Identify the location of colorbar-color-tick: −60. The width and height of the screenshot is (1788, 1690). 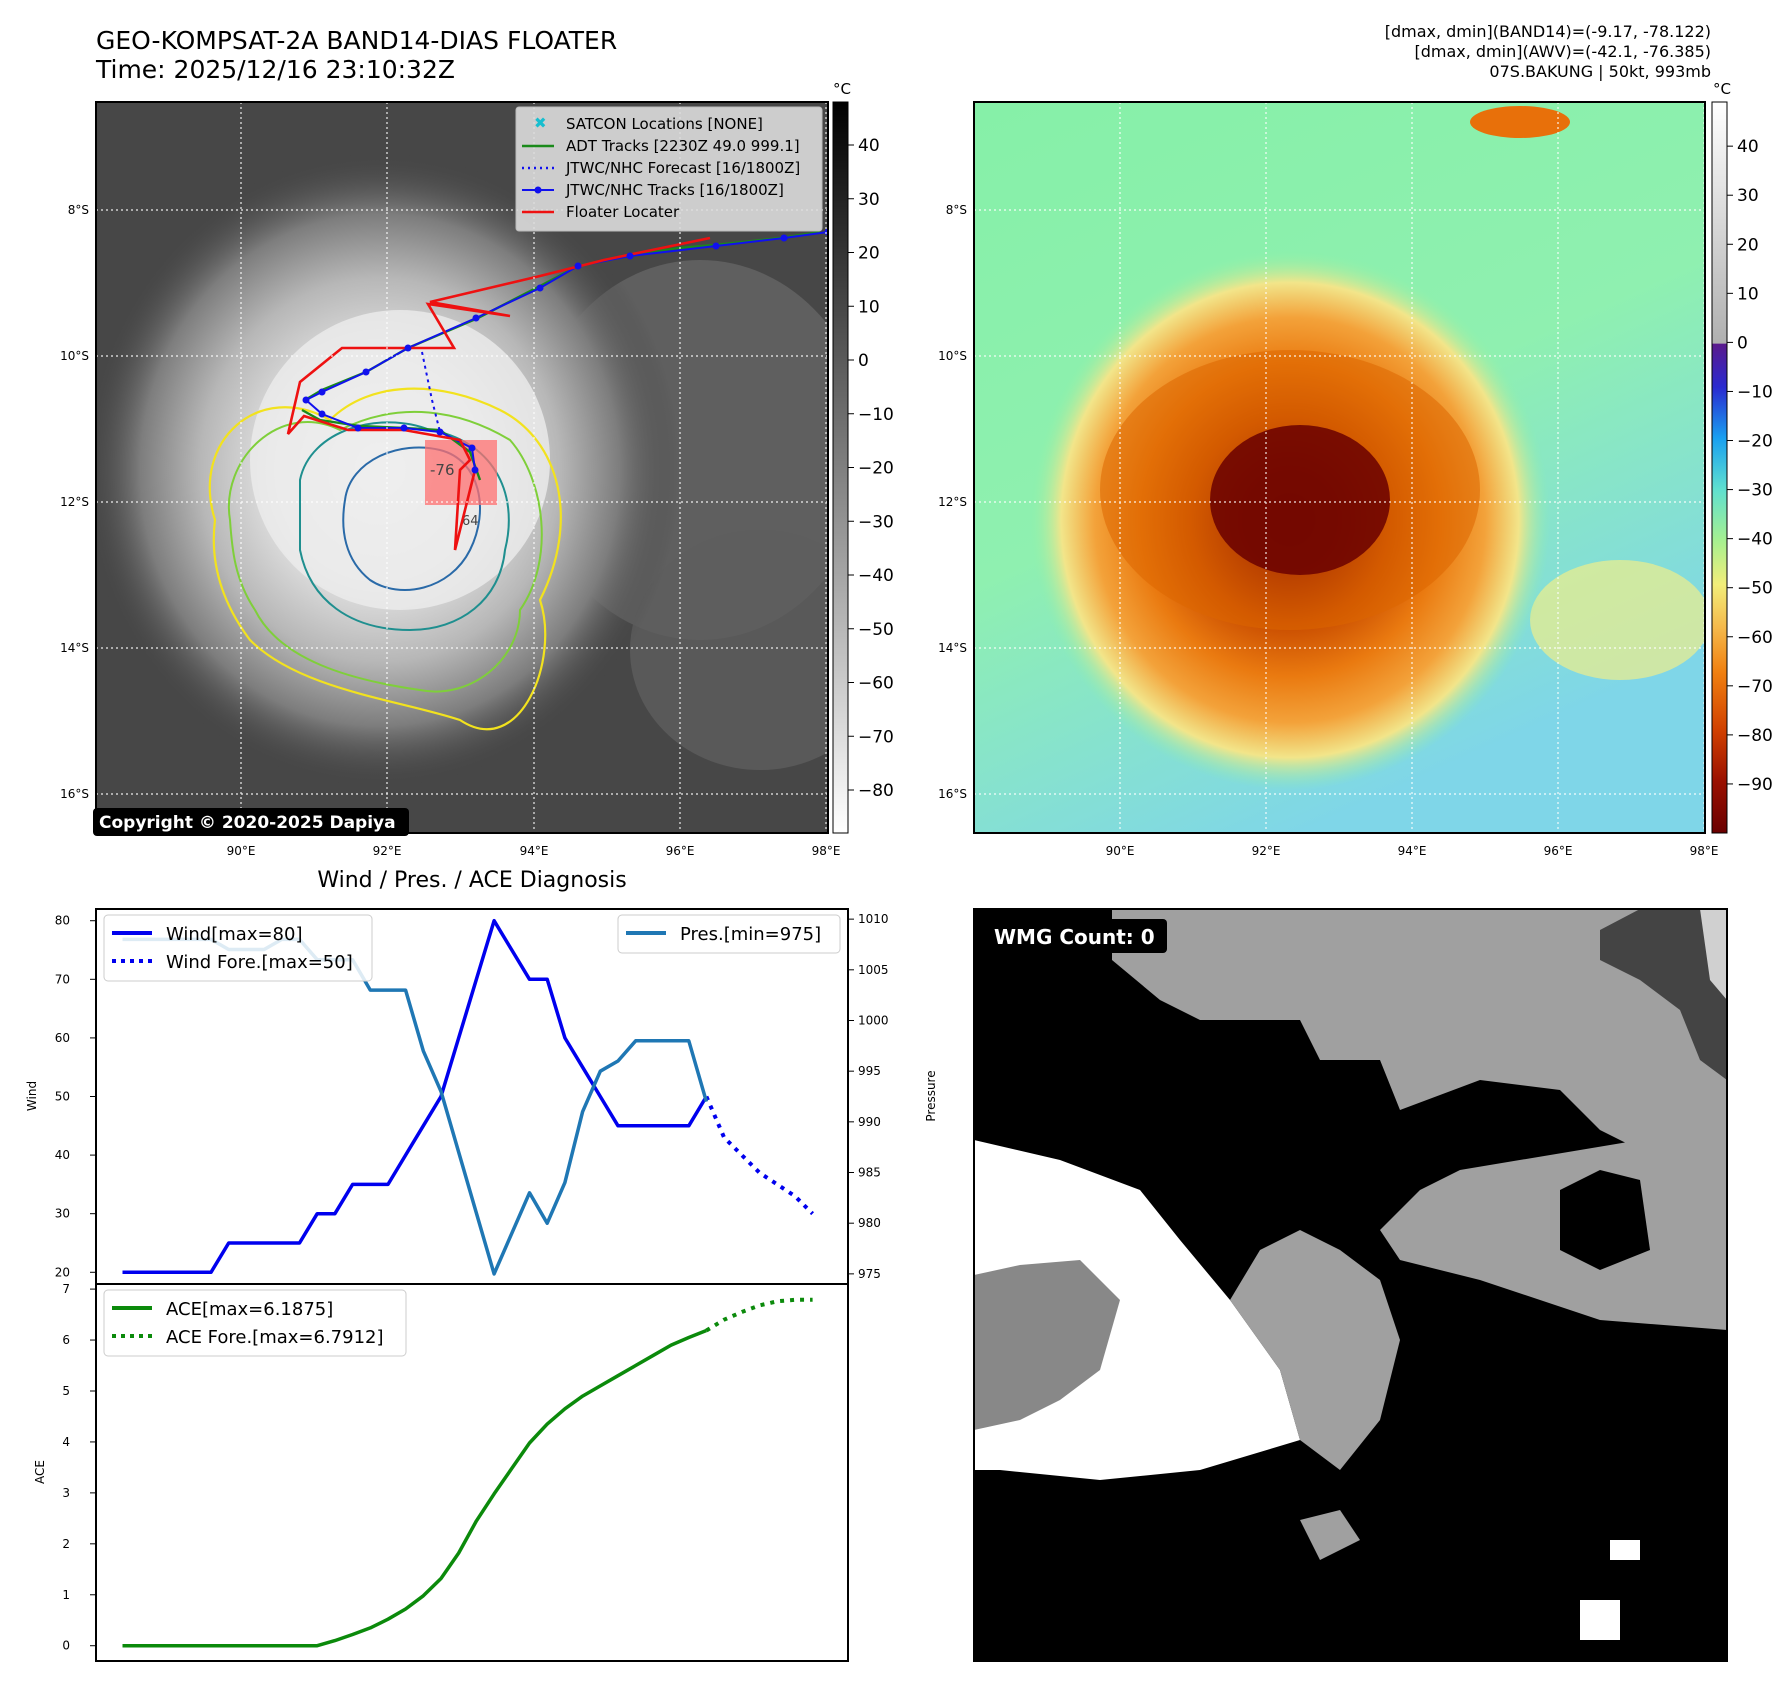
(1755, 638).